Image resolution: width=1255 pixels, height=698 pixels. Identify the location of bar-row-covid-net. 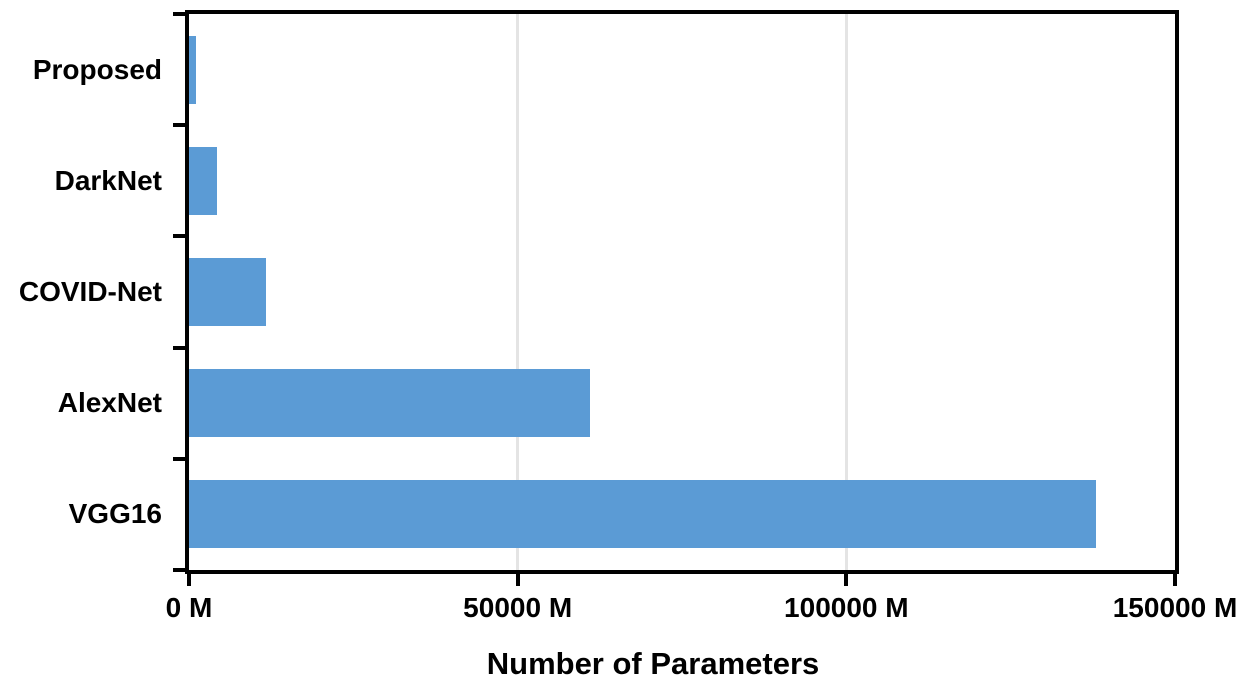
(682, 291).